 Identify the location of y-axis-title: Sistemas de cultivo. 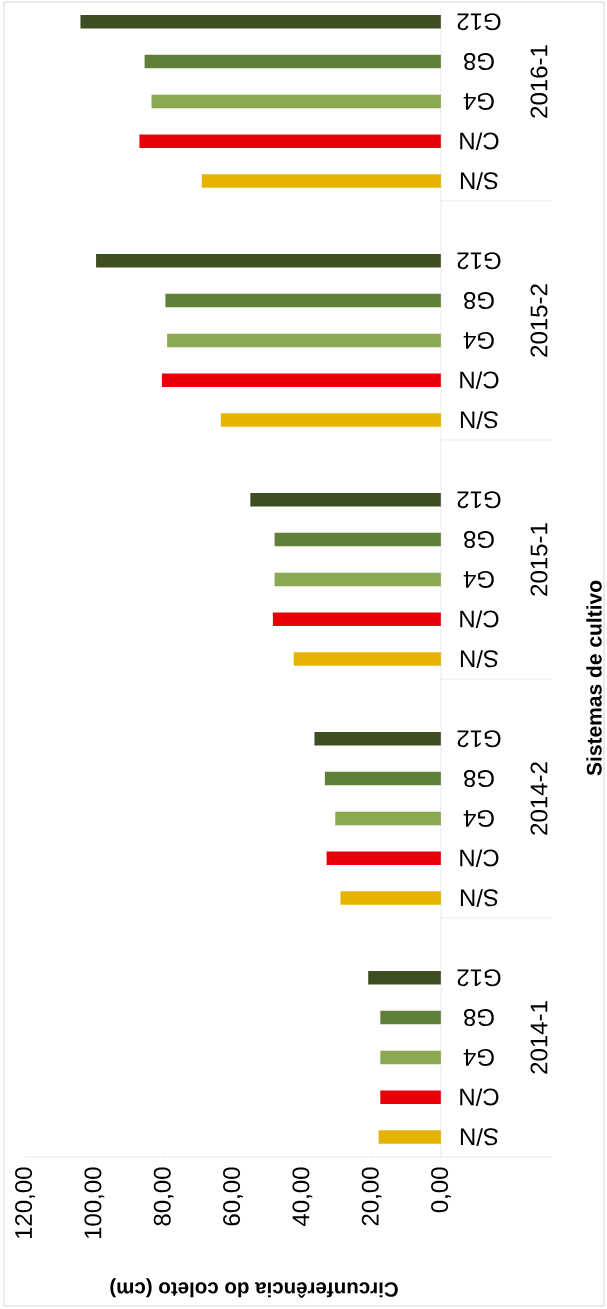
(594, 678).